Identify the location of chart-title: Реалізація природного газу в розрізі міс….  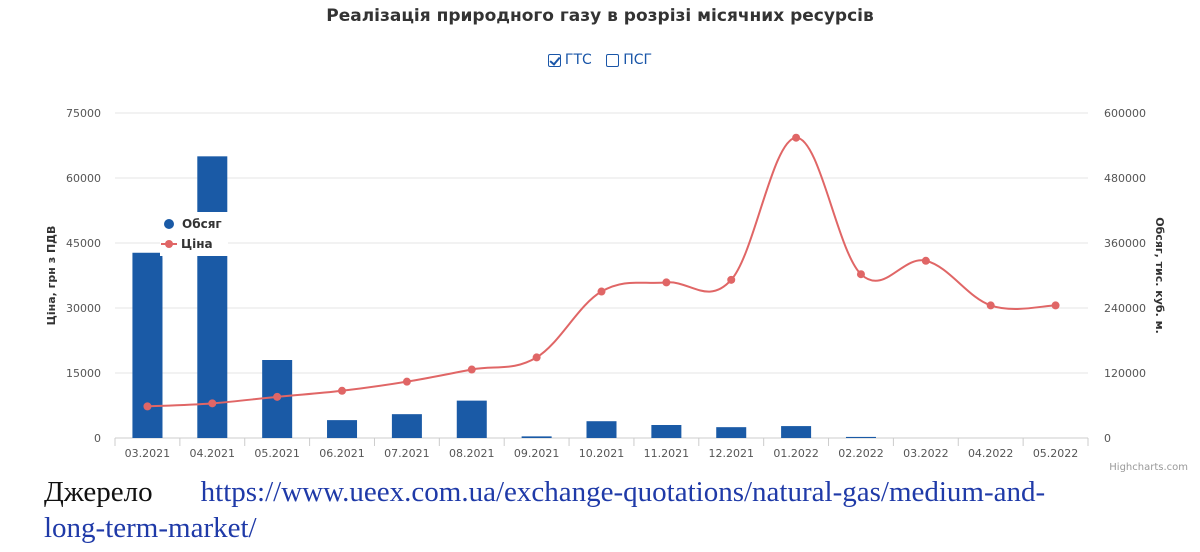
(600, 16).